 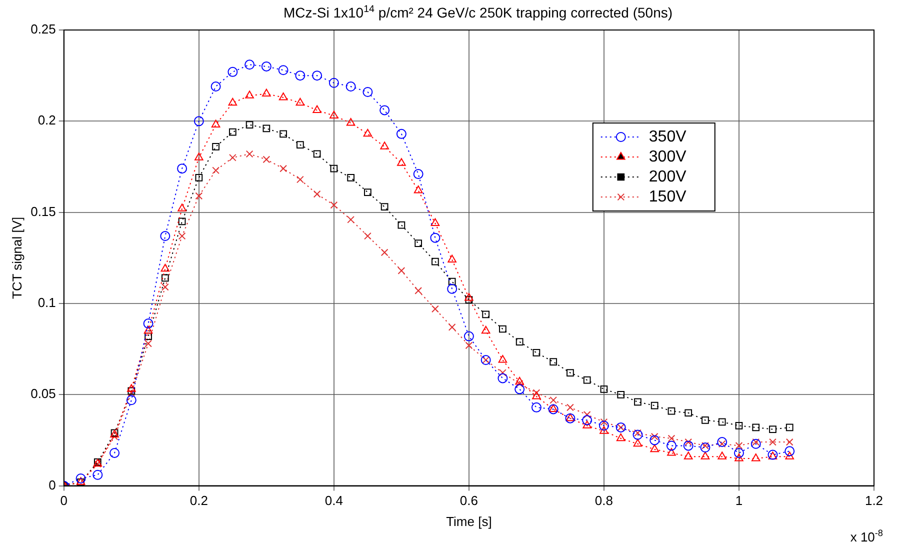 What do you see at coordinates (667, 177) in the screenshot?
I see `legend-label: 200V` at bounding box center [667, 177].